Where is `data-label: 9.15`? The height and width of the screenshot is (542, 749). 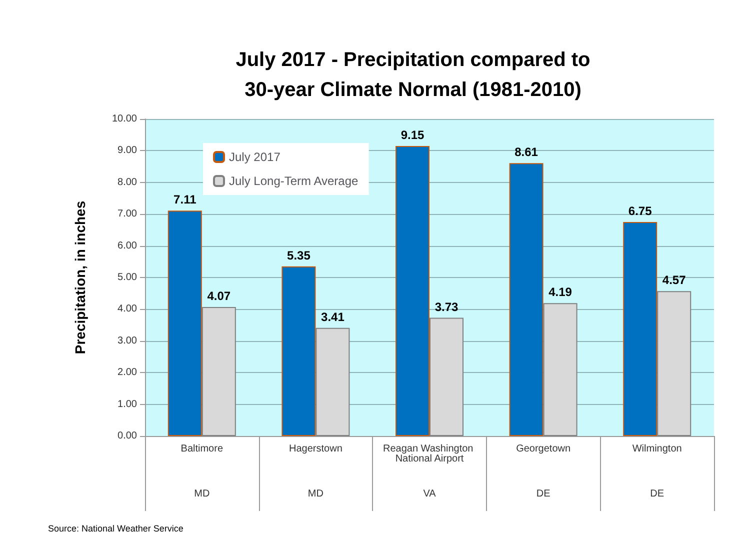 data-label: 9.15 is located at coordinates (412, 135).